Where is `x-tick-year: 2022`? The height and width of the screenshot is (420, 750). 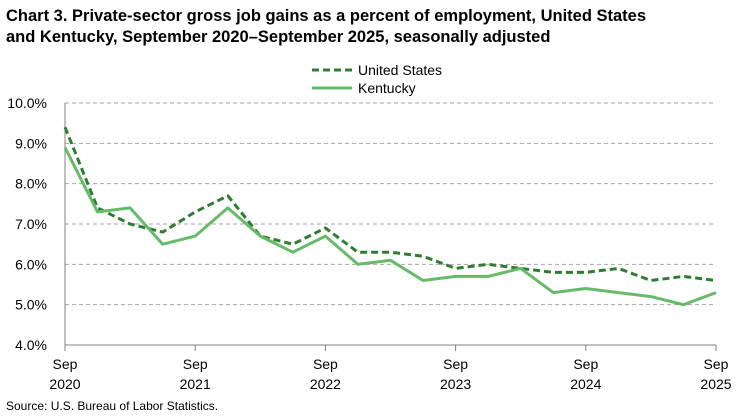 x-tick-year: 2022 is located at coordinates (325, 384).